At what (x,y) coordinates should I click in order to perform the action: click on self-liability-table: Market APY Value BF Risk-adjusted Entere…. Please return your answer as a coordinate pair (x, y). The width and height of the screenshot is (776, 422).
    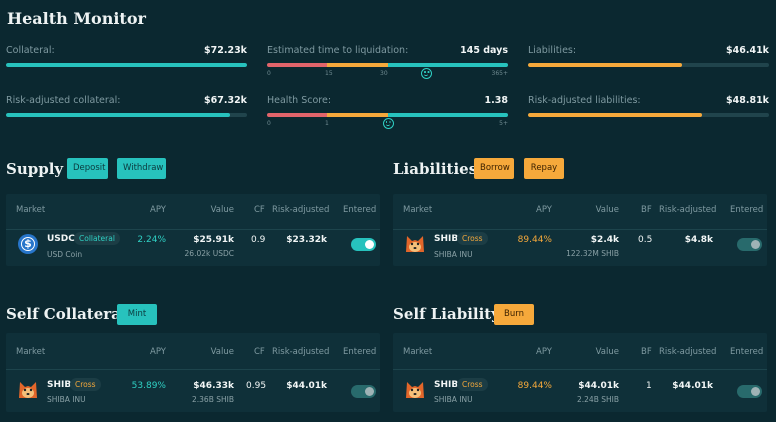
    Looking at the image, I should click on (580, 372).